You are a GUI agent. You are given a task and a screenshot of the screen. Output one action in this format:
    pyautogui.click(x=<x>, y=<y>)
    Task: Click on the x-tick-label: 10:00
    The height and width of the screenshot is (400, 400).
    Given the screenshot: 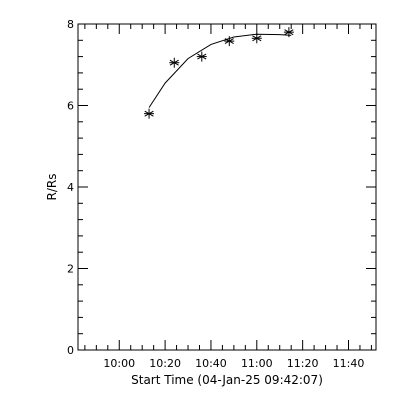 What is the action you would take?
    pyautogui.click(x=119, y=363)
    